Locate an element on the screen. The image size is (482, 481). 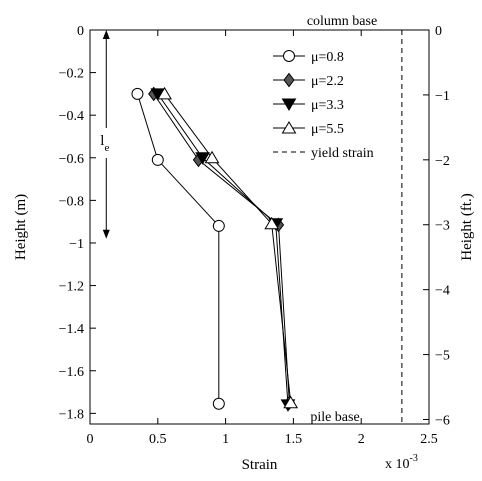
x-tick-label: 1 is located at coordinates (225, 439).